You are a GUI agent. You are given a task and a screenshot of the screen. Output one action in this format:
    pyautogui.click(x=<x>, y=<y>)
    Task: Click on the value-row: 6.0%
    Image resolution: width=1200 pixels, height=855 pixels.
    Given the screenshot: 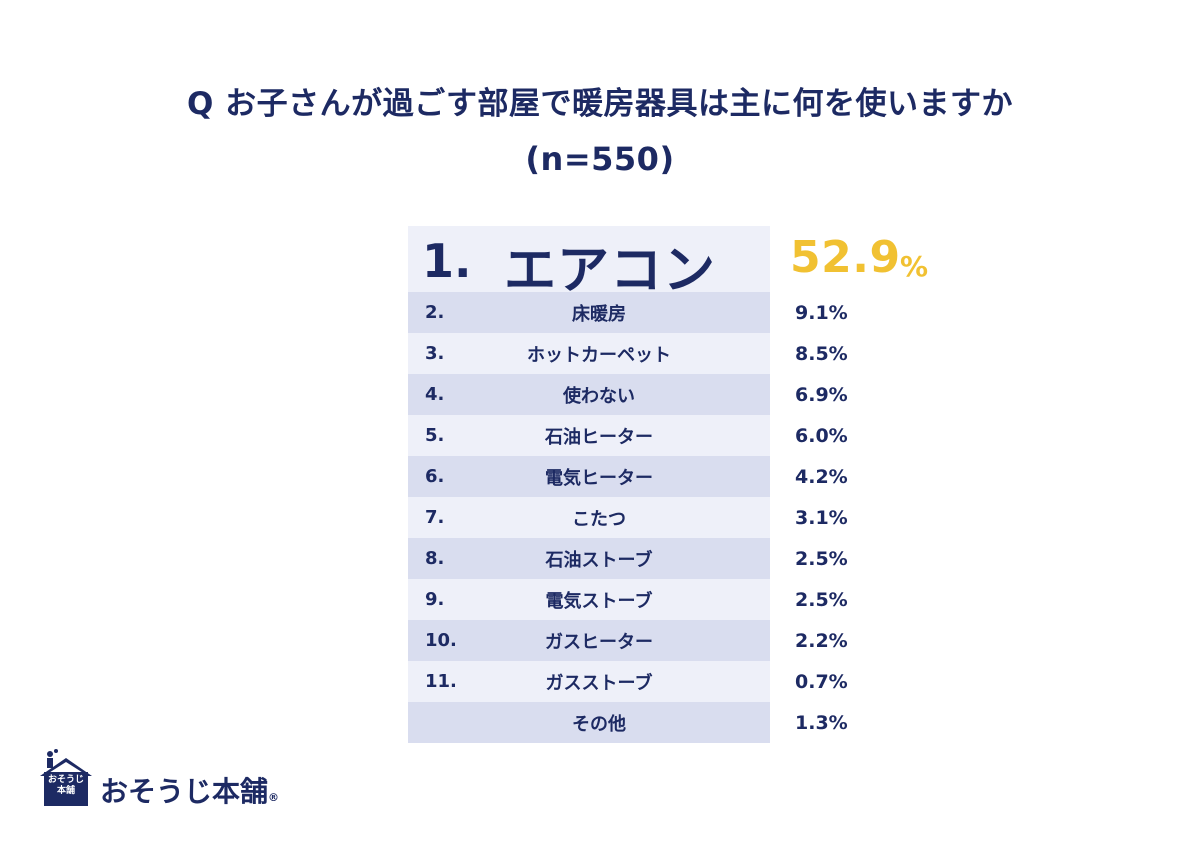 What is the action you would take?
    pyautogui.click(x=890, y=435)
    